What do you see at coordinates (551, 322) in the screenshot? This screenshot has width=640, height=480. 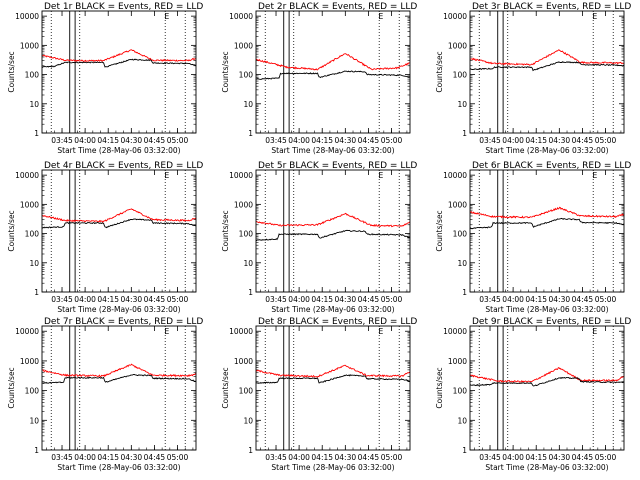 I see `panel-title: Det 9r BLACK = Events, RED = LLD` at bounding box center [551, 322].